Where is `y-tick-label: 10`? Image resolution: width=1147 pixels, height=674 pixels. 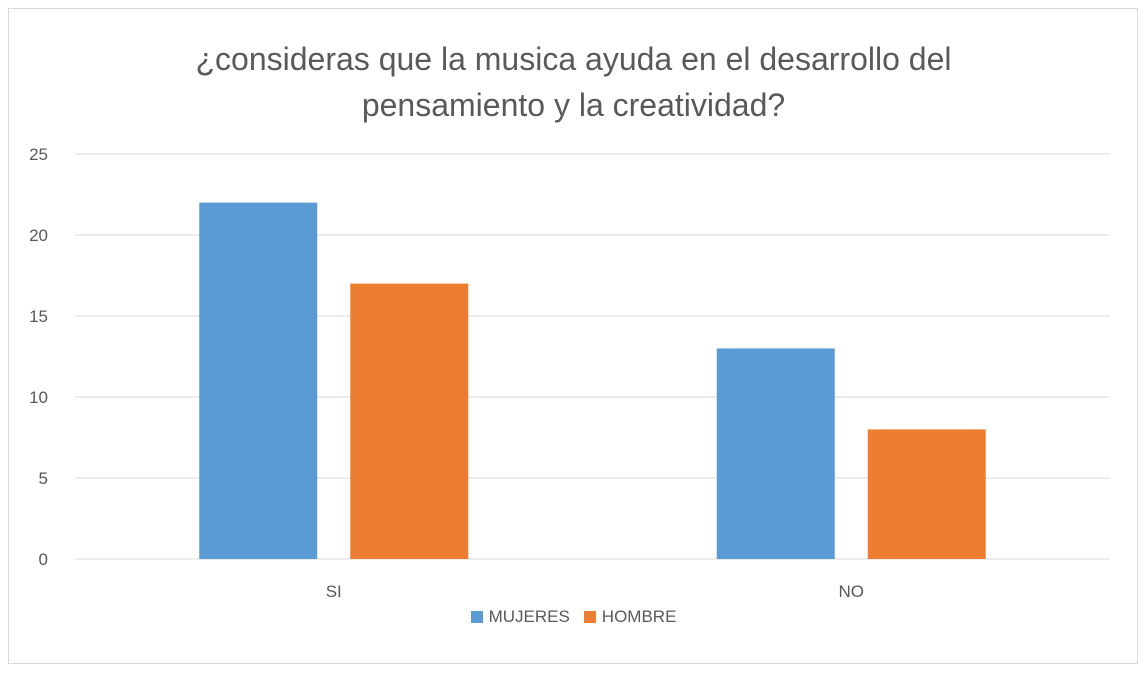
y-tick-label: 10 is located at coordinates (38, 397).